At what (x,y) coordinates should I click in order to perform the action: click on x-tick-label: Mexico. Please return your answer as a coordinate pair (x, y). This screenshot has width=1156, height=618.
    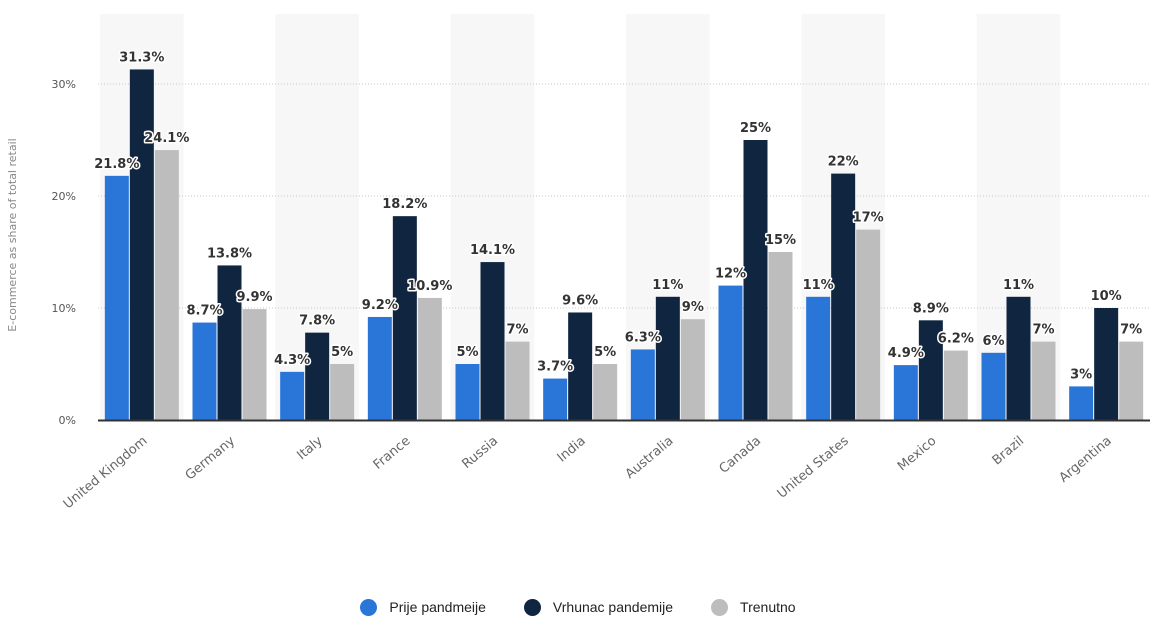
    Looking at the image, I should click on (917, 454).